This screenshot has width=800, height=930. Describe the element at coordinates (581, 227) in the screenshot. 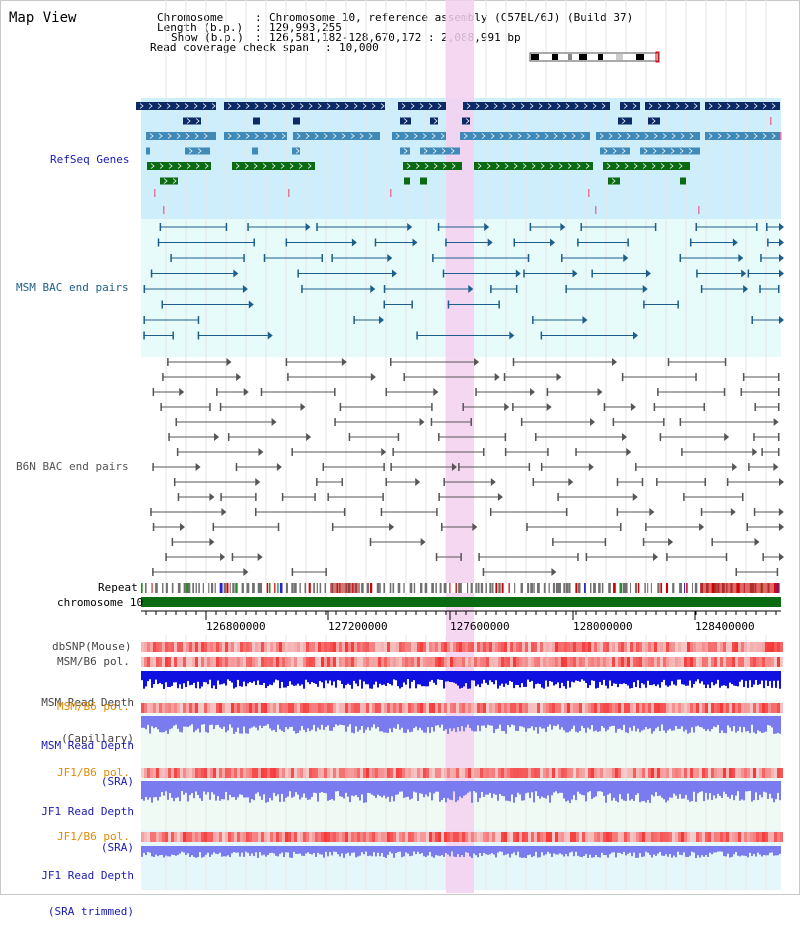

I see `msm-bac-pair-end` at that location.